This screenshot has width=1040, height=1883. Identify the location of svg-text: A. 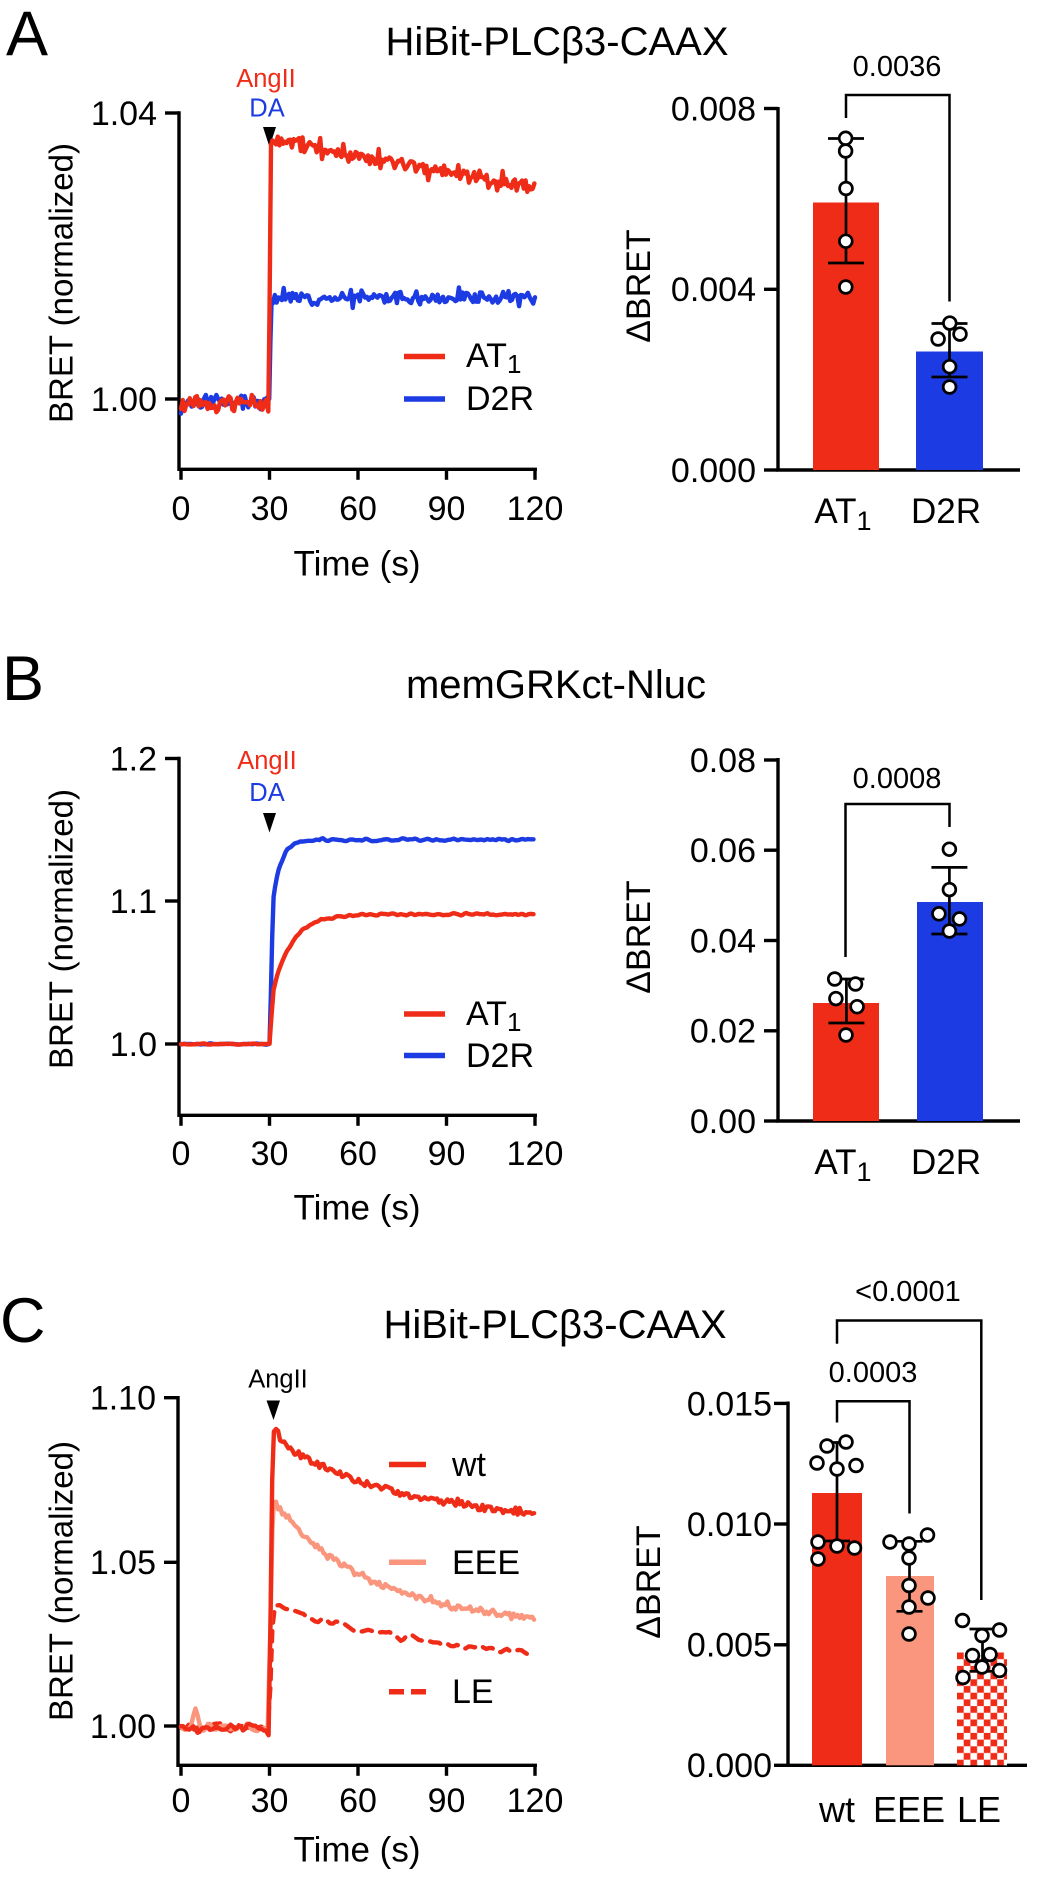
(27, 34).